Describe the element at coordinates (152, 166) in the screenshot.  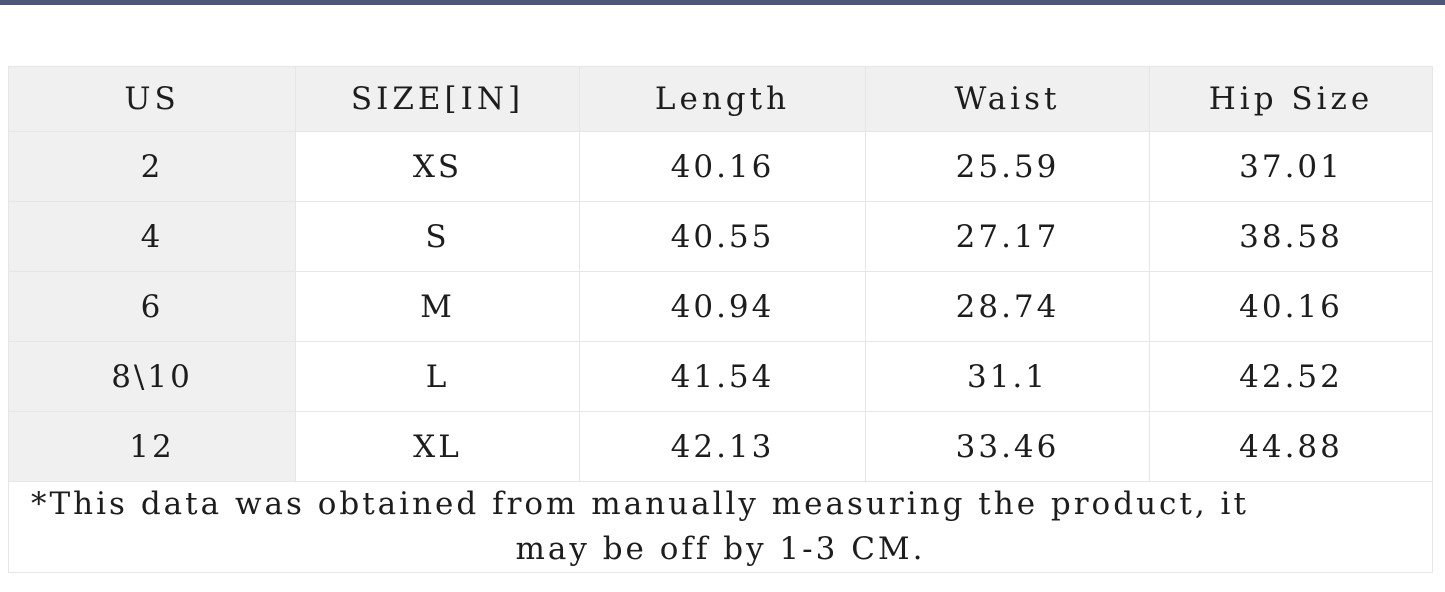
I see `cell-us: 2` at that location.